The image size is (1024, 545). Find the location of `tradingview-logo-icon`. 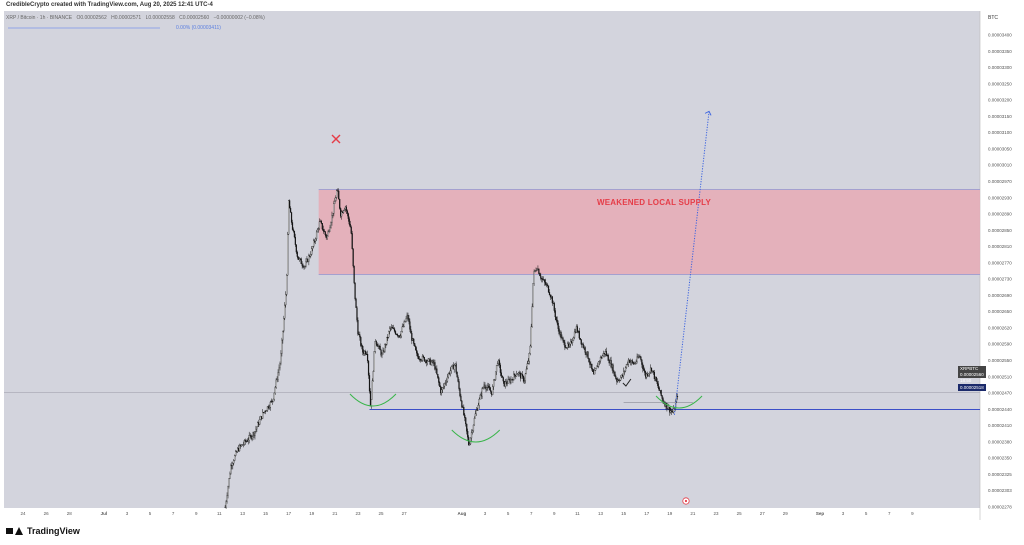

tradingview-logo-icon is located at coordinates (15, 531).